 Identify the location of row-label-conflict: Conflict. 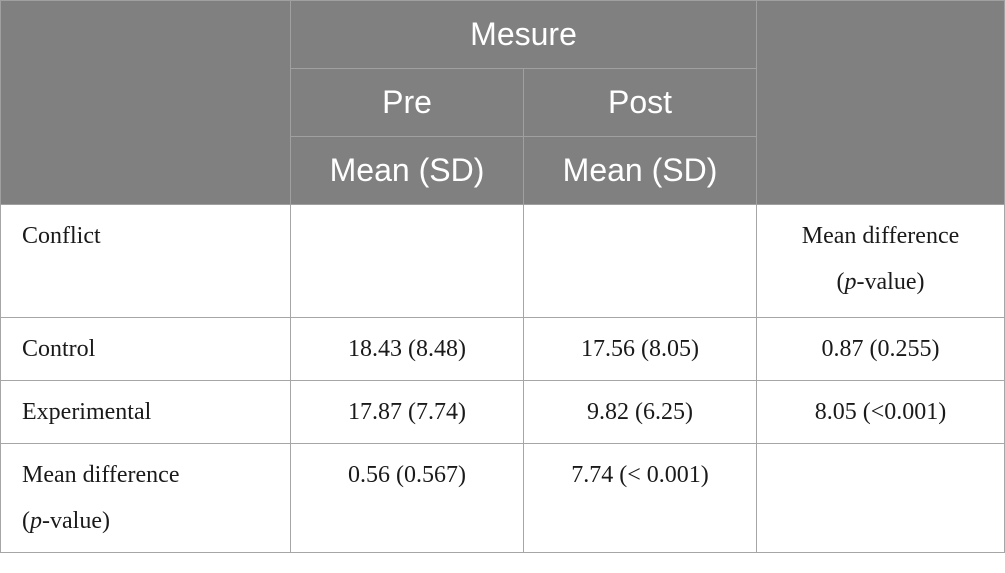
(145, 261).